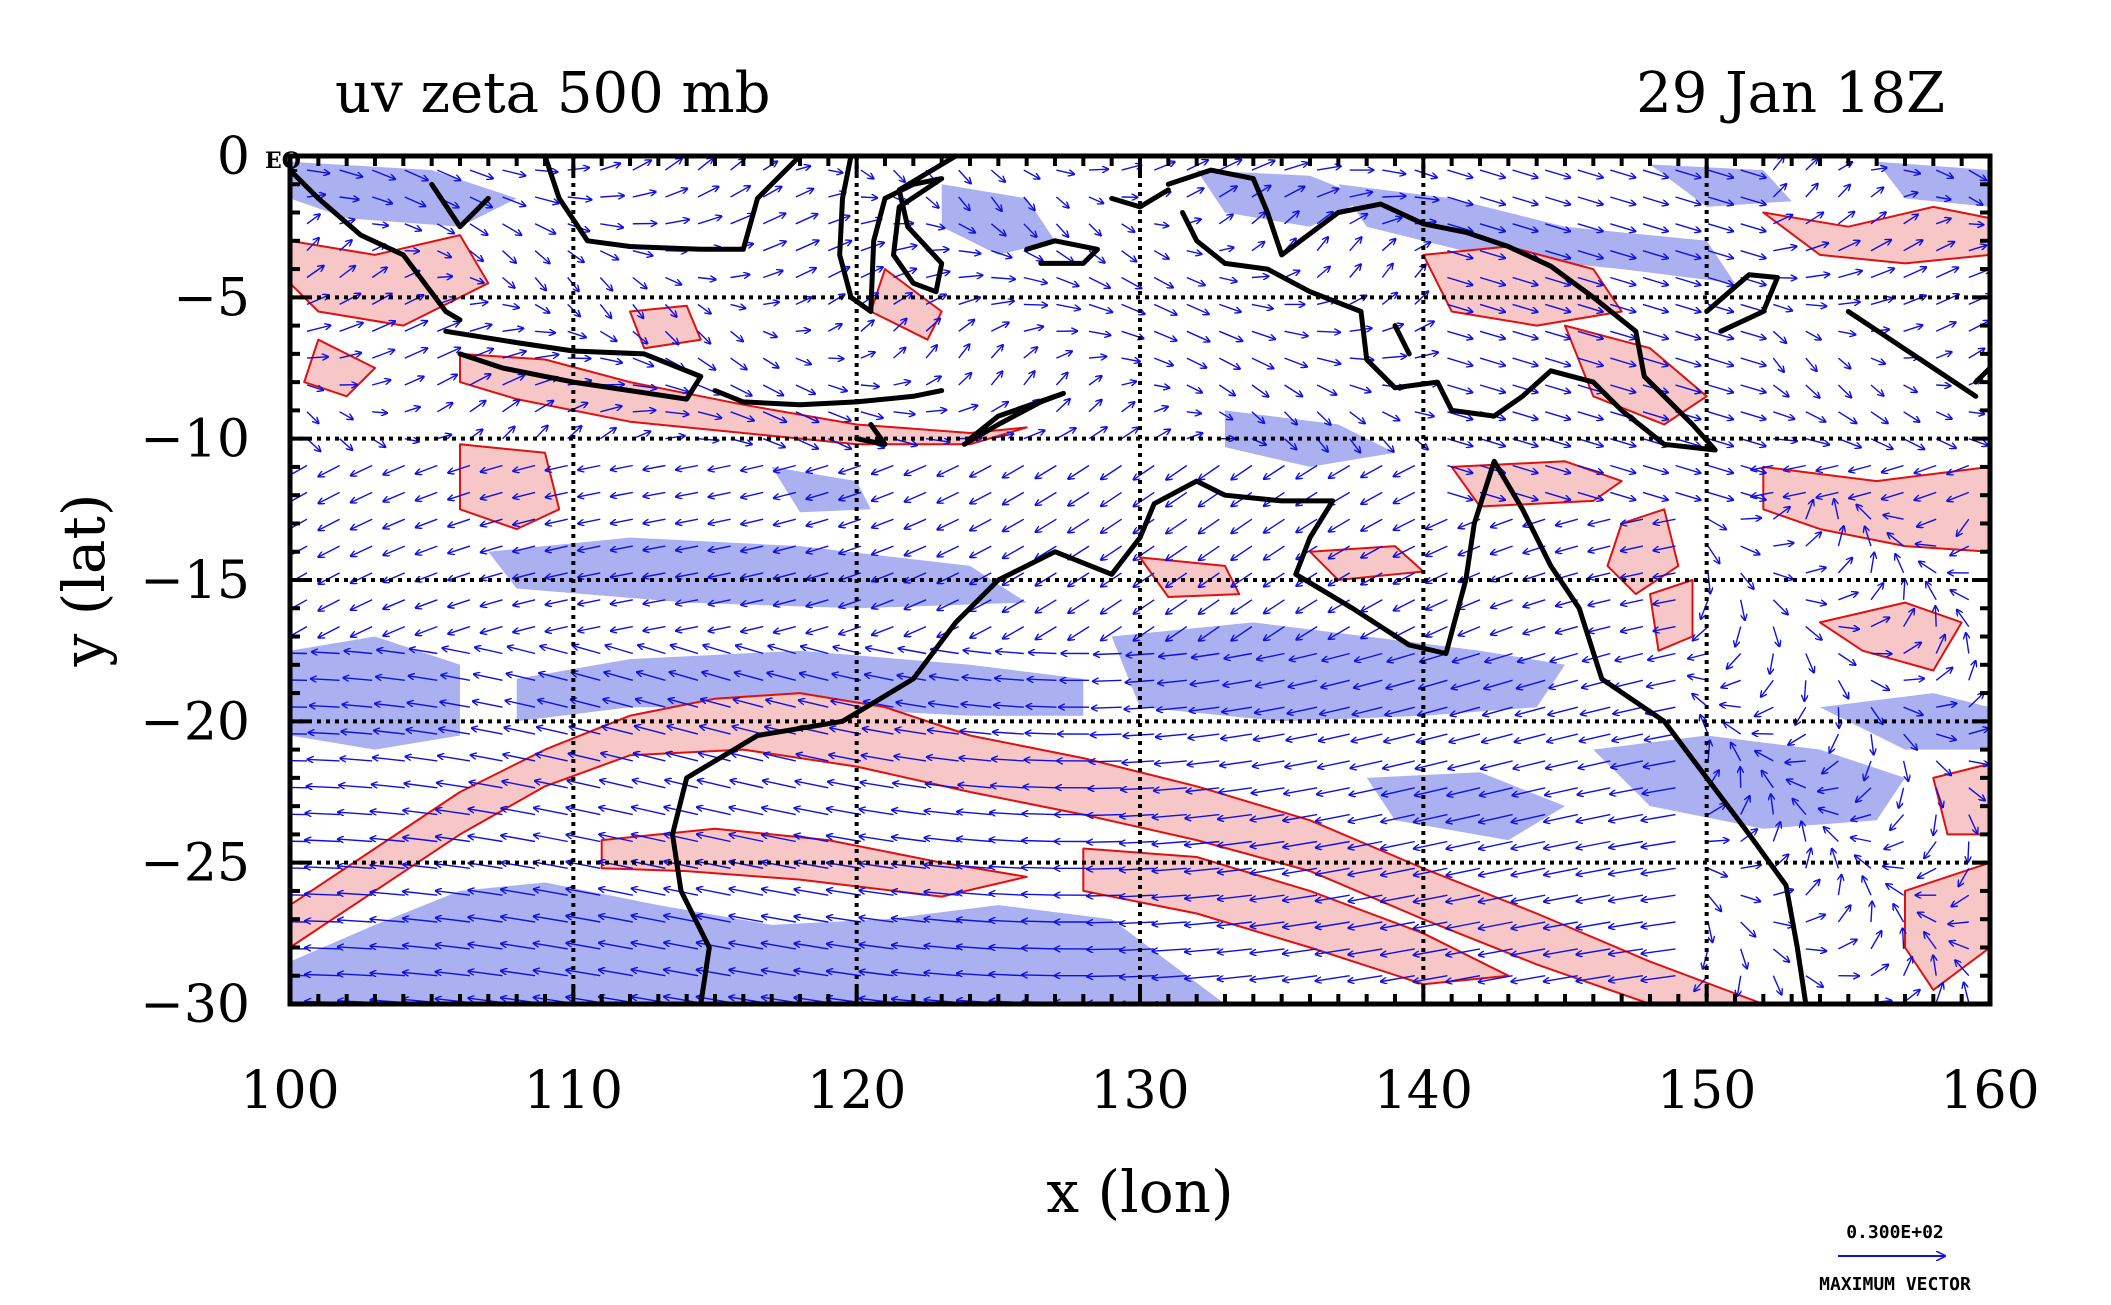  What do you see at coordinates (1706, 1091) in the screenshot?
I see `x-tick-label: 150` at bounding box center [1706, 1091].